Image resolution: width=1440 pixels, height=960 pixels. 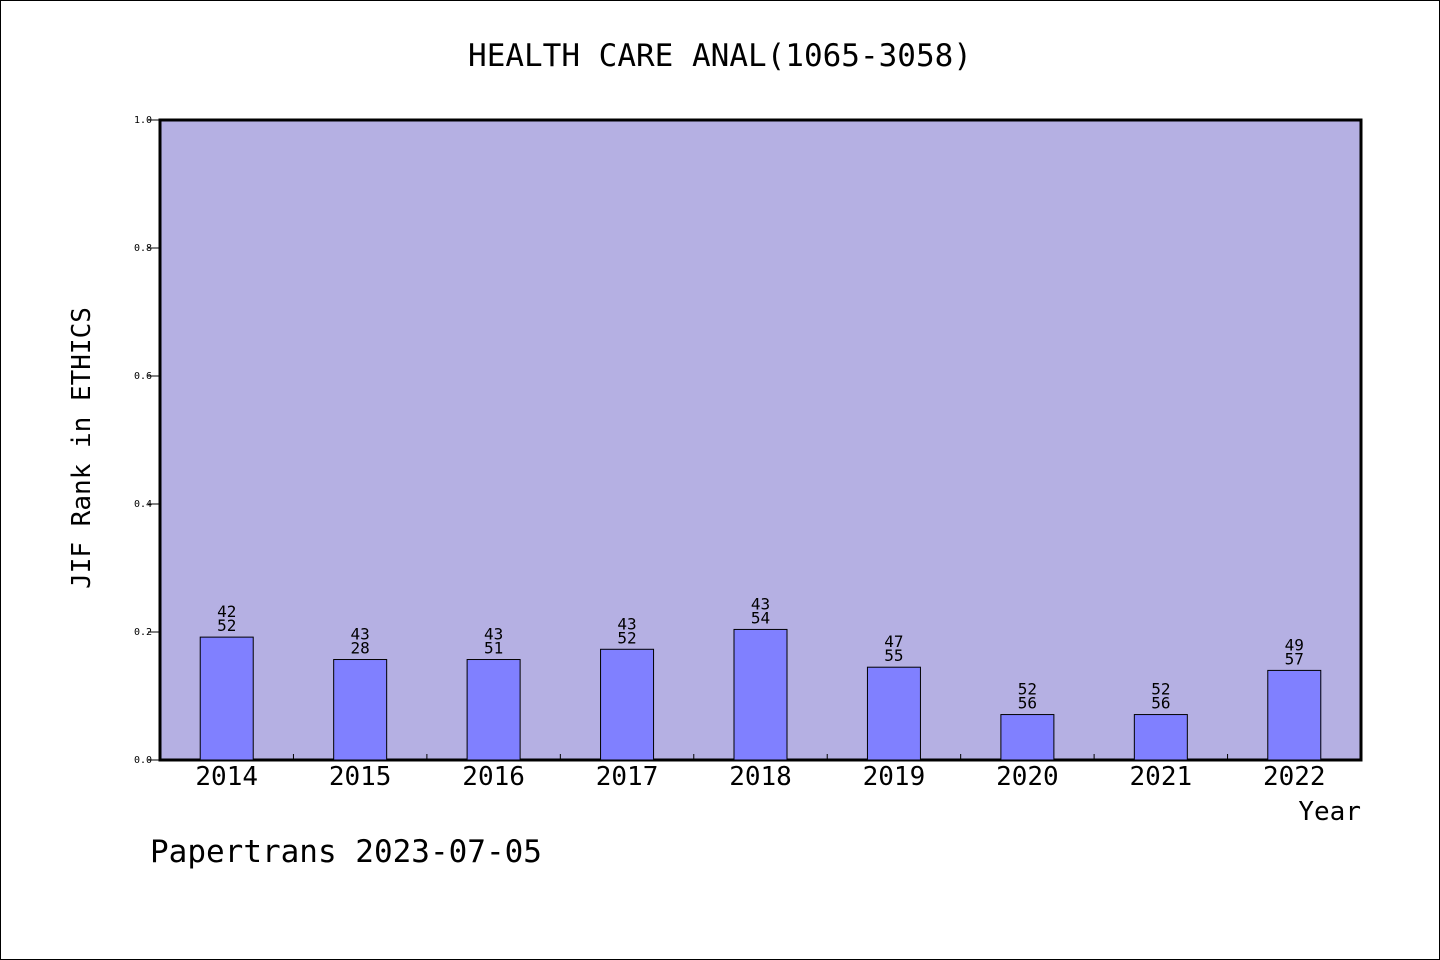 What do you see at coordinates (493, 777) in the screenshot?
I see `x-tick-label: 2016` at bounding box center [493, 777].